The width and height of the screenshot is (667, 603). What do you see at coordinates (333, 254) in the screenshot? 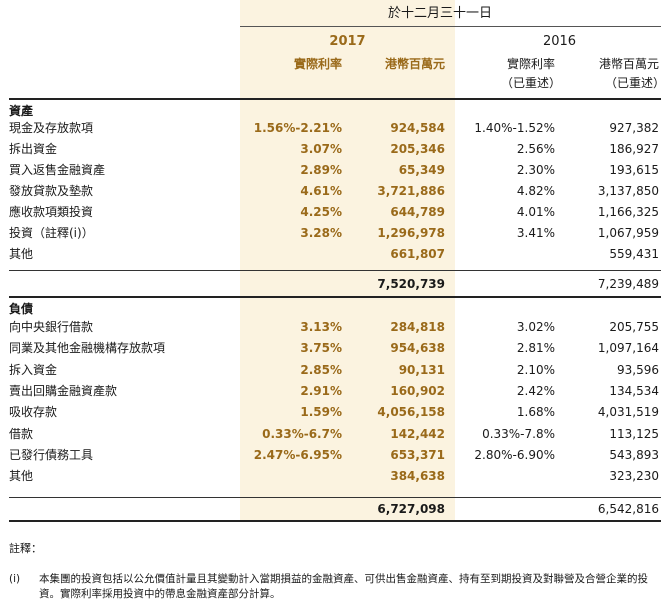
I see `table-row: 其他 661,807 559,431` at bounding box center [333, 254].